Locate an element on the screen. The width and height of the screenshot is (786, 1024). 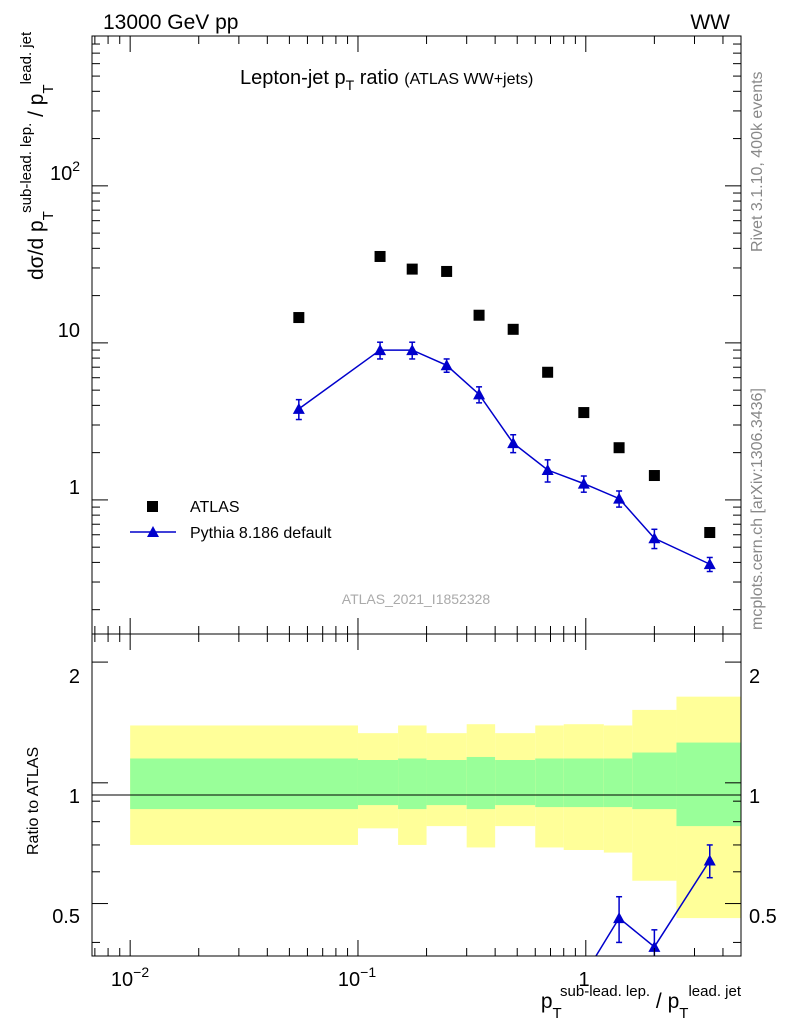
legend-label-pythia: Pythia 8.186 default is located at coordinates (261, 533).